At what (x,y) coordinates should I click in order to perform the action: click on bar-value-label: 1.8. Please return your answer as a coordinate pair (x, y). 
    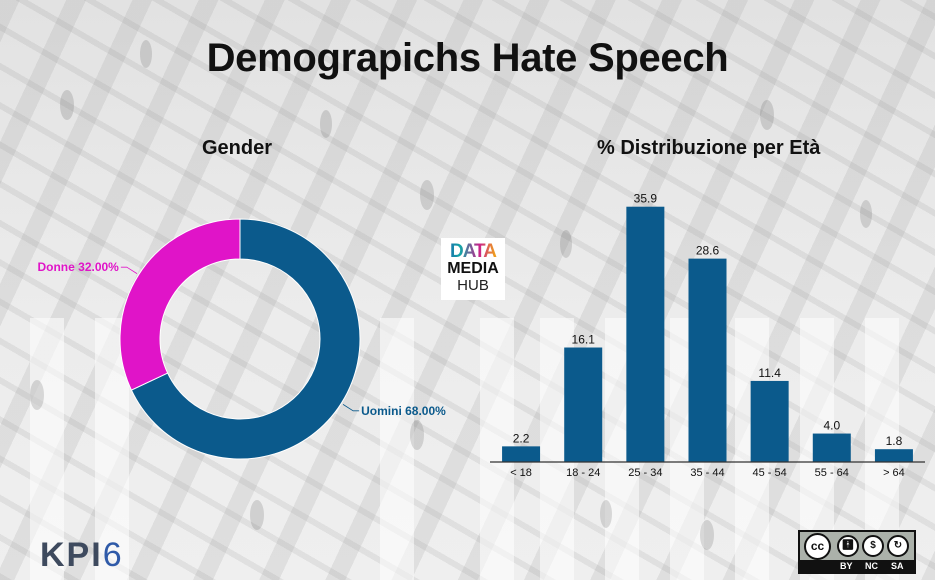
    Looking at the image, I should click on (894, 441).